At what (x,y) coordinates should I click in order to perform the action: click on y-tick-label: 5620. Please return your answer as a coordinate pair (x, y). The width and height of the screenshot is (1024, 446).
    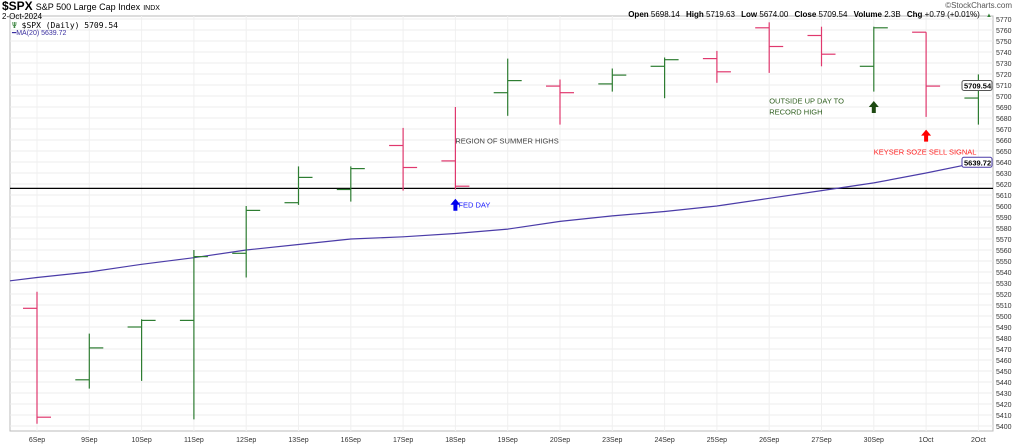
    Looking at the image, I should click on (1004, 185).